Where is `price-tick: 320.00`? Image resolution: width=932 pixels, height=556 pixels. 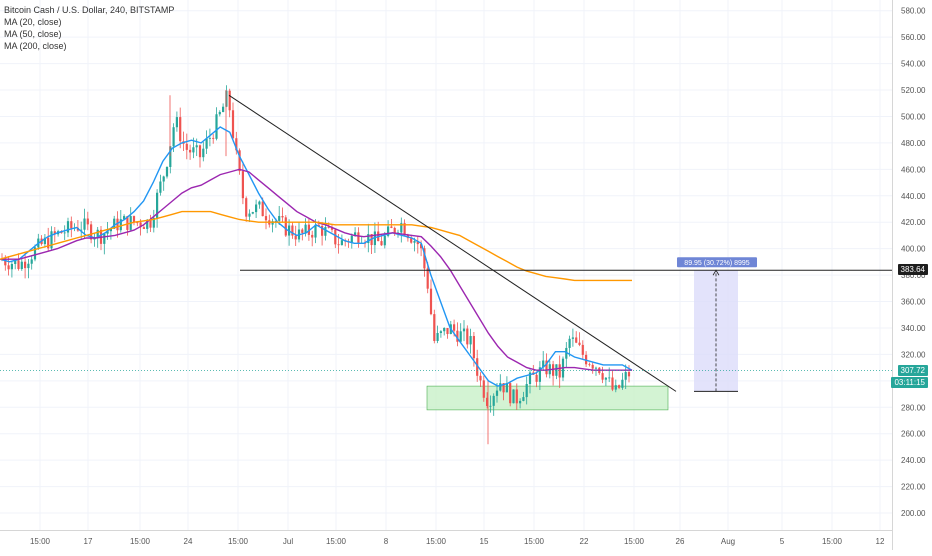
price-tick: 320.00 is located at coordinates (913, 354).